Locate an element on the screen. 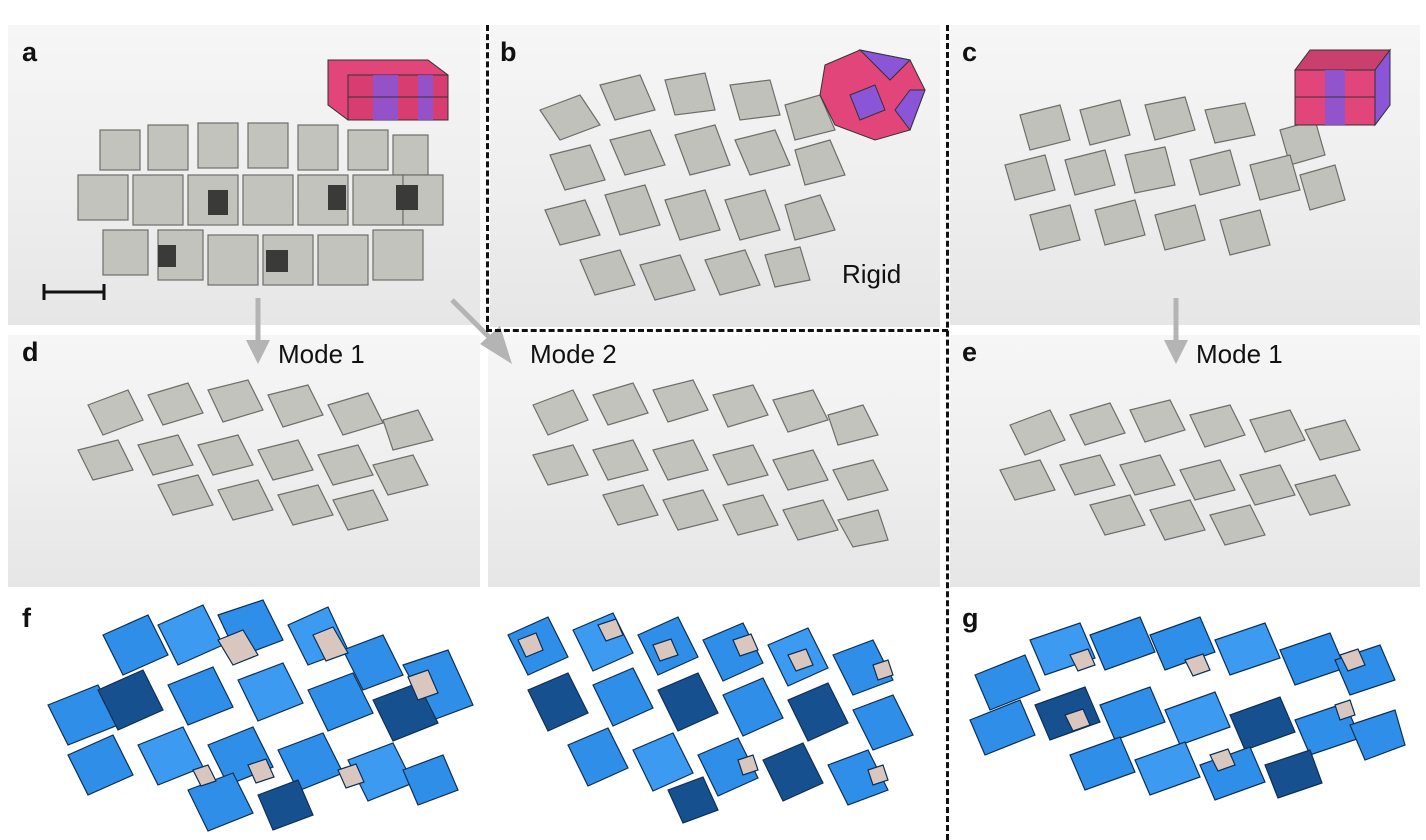  scale-bar is located at coordinates (74, 292).